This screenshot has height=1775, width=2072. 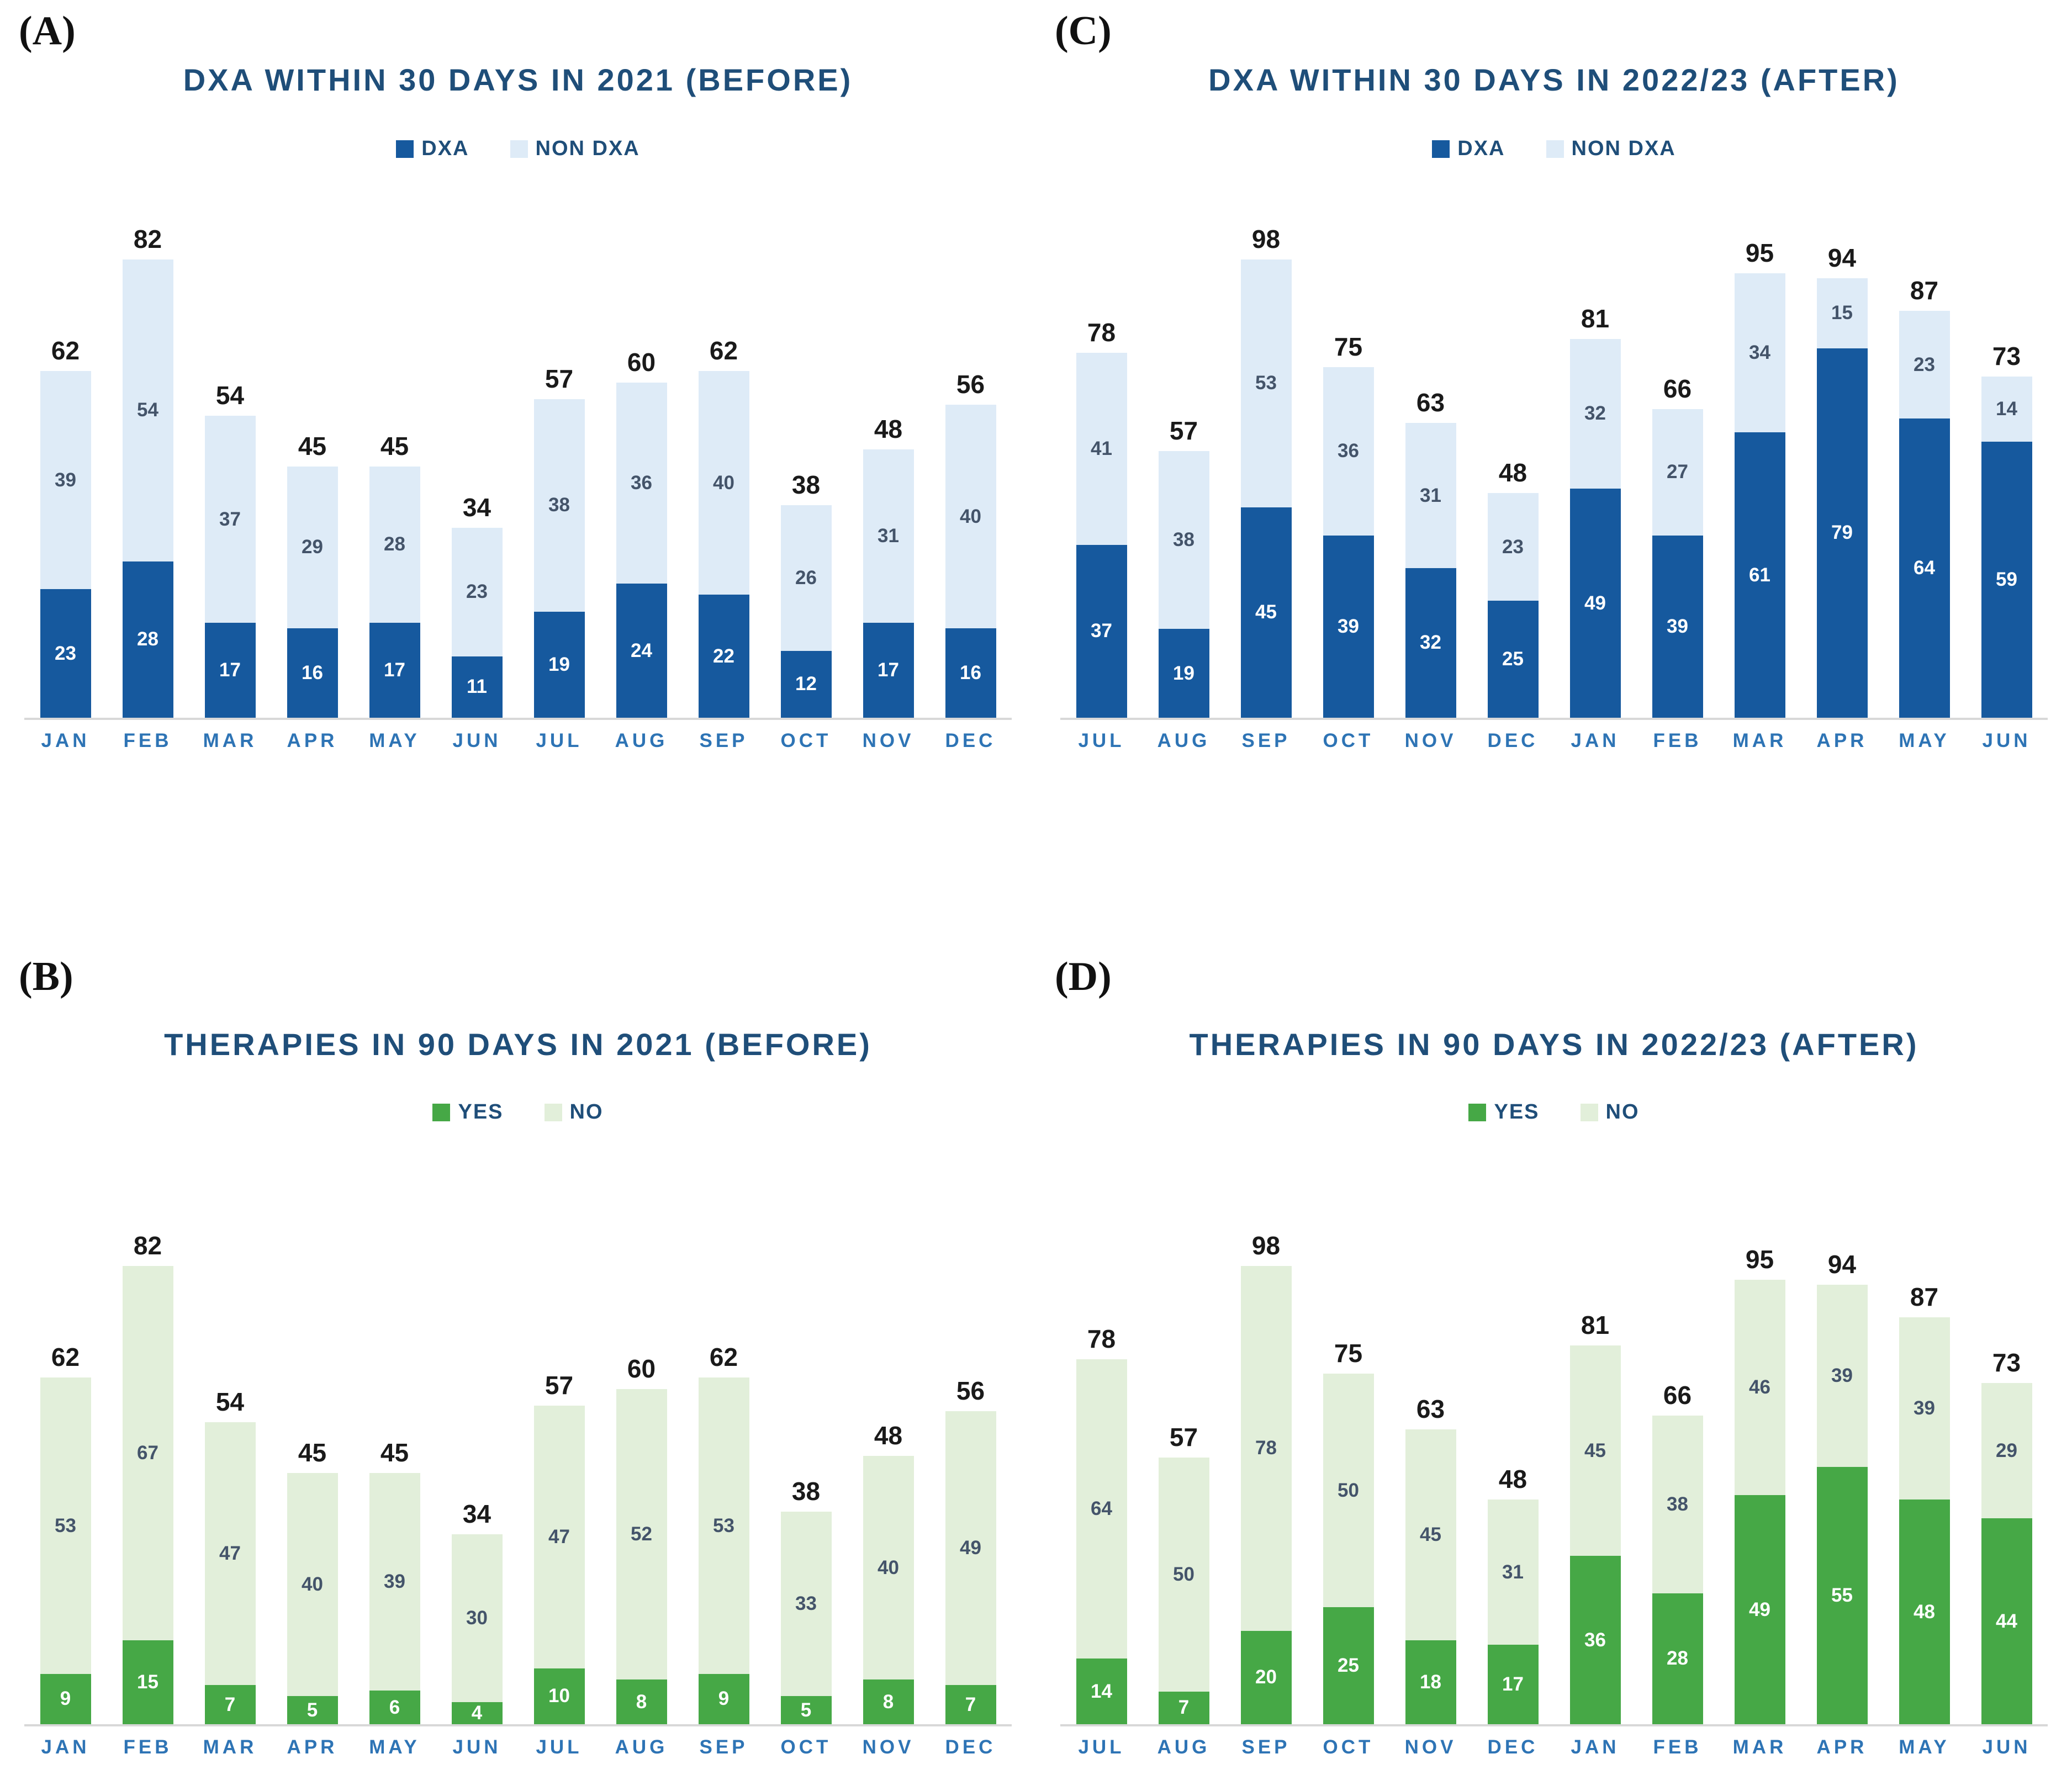 What do you see at coordinates (1513, 1572) in the screenshot?
I see `segment-no: 31` at bounding box center [1513, 1572].